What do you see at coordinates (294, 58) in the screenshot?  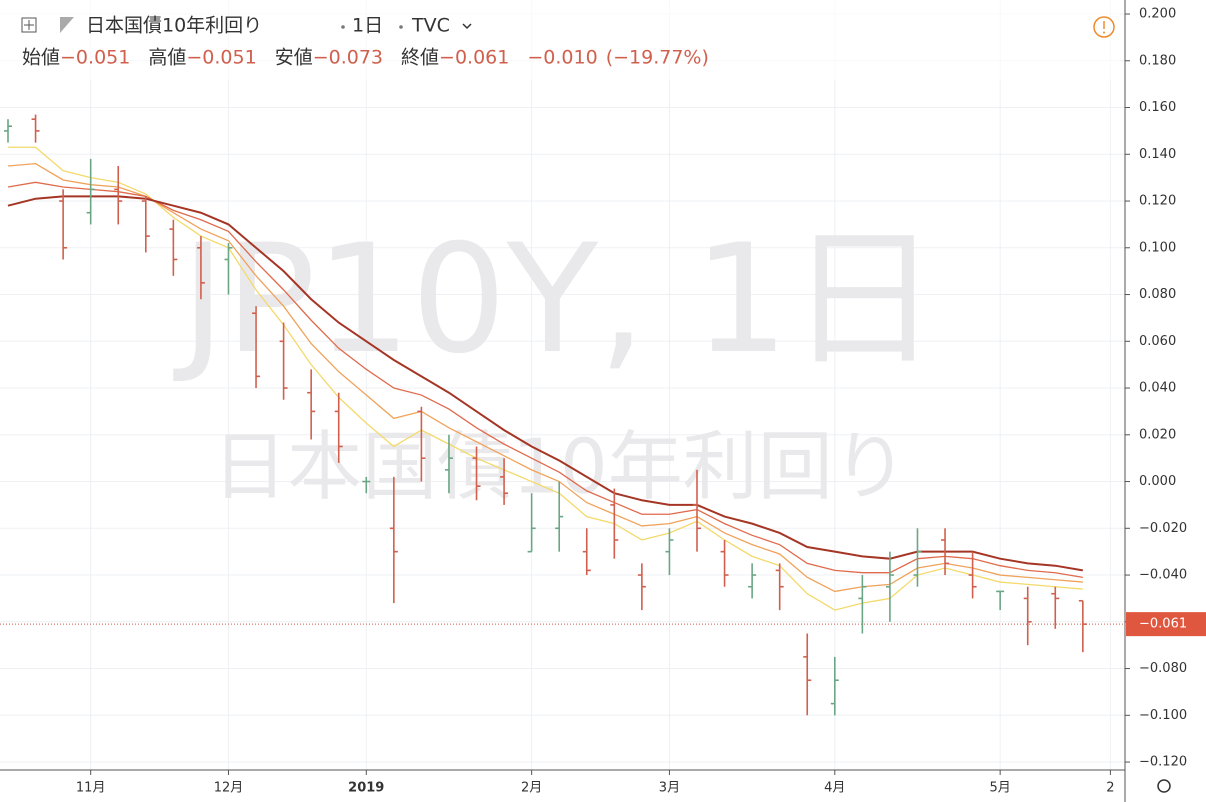 I see `ohlc-label: 安値` at bounding box center [294, 58].